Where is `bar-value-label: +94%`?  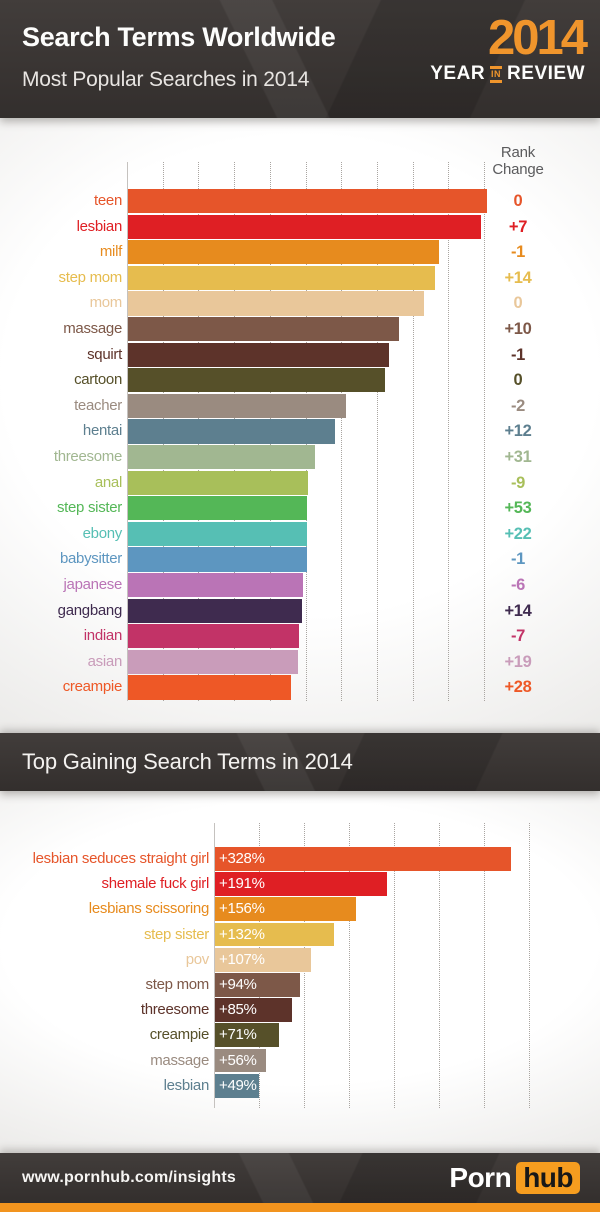 bar-value-label: +94% is located at coordinates (238, 984).